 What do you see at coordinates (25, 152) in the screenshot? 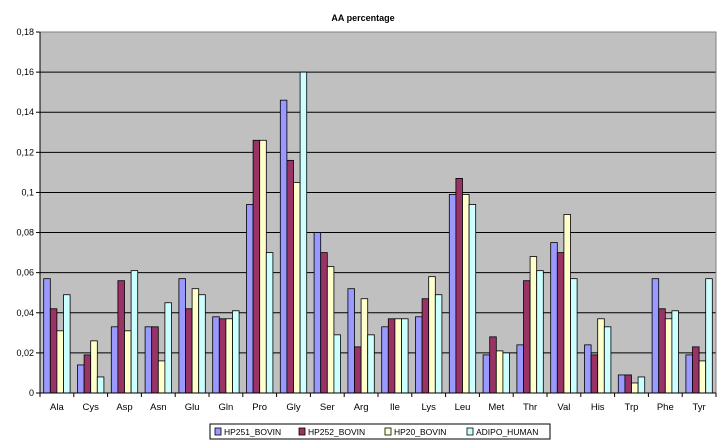
I see `y-tick-label: 0,12` at bounding box center [25, 152].